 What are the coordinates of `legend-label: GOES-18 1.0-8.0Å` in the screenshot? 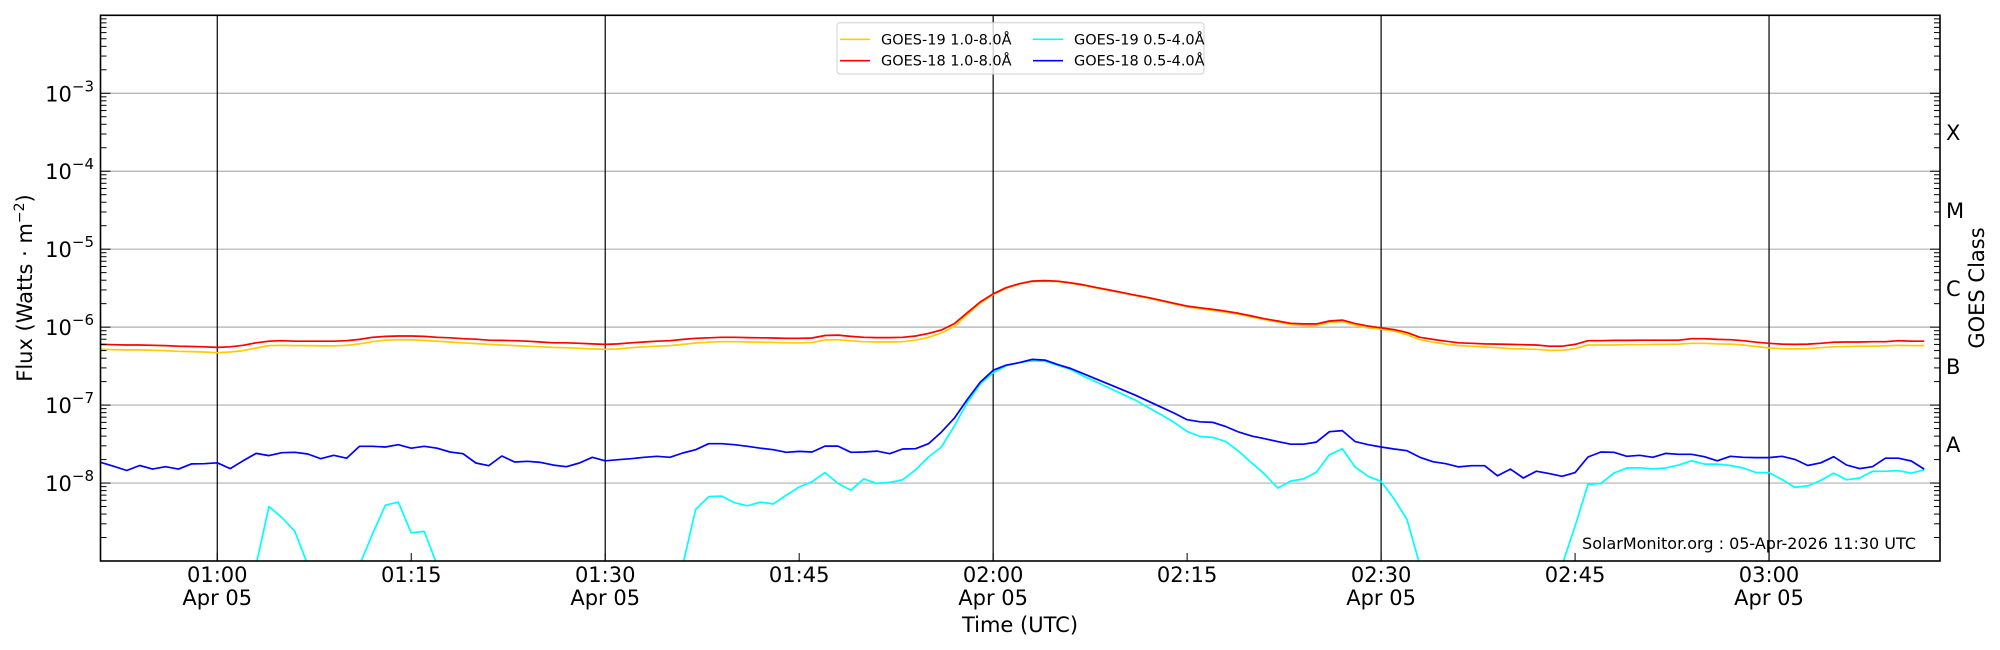 It's located at (946, 61).